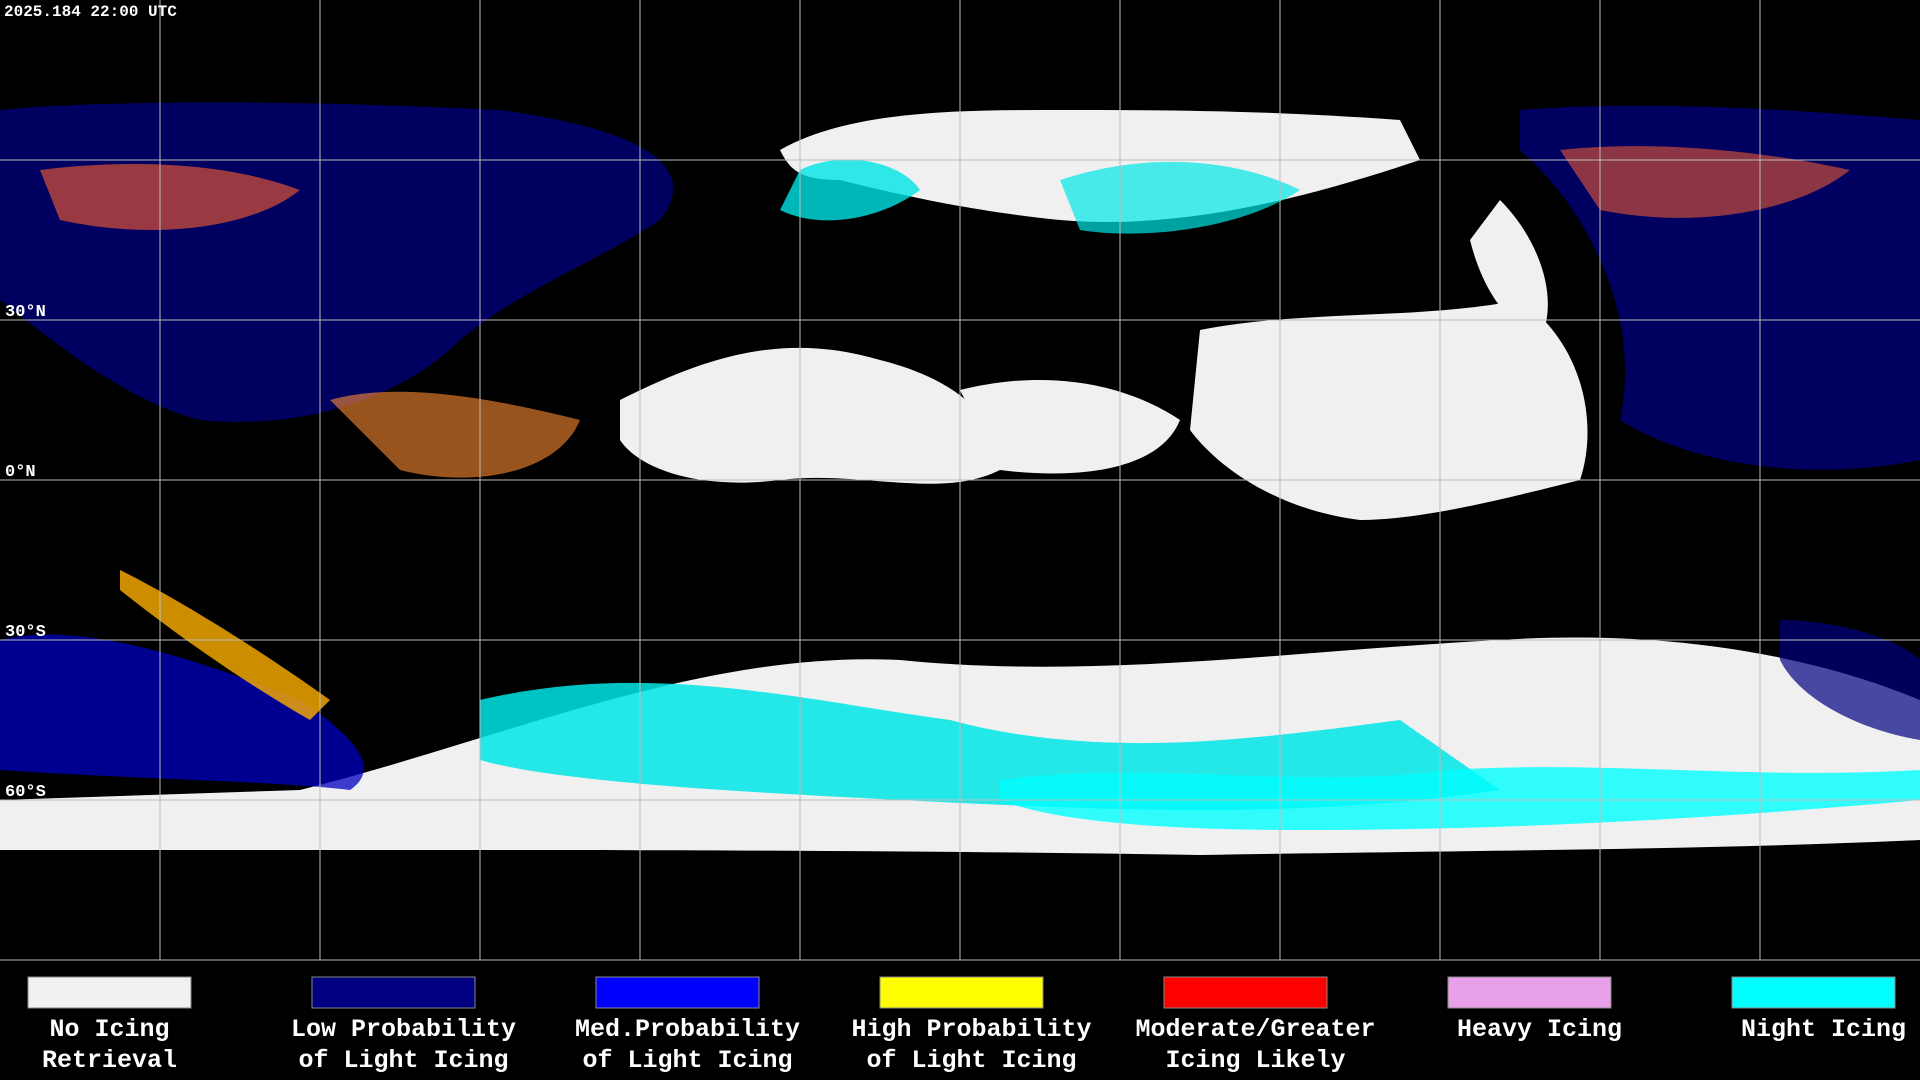 The width and height of the screenshot is (1920, 1080). What do you see at coordinates (1255, 1060) in the screenshot?
I see `legend-label: Icing Likely` at bounding box center [1255, 1060].